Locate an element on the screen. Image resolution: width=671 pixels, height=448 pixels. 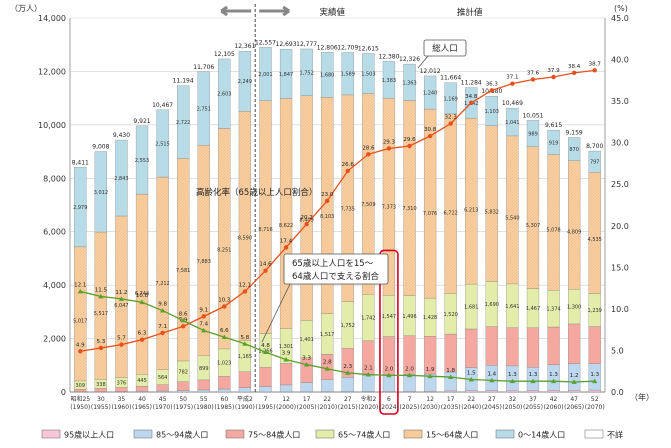
bar-total-label: 12,615 is located at coordinates (368, 48).